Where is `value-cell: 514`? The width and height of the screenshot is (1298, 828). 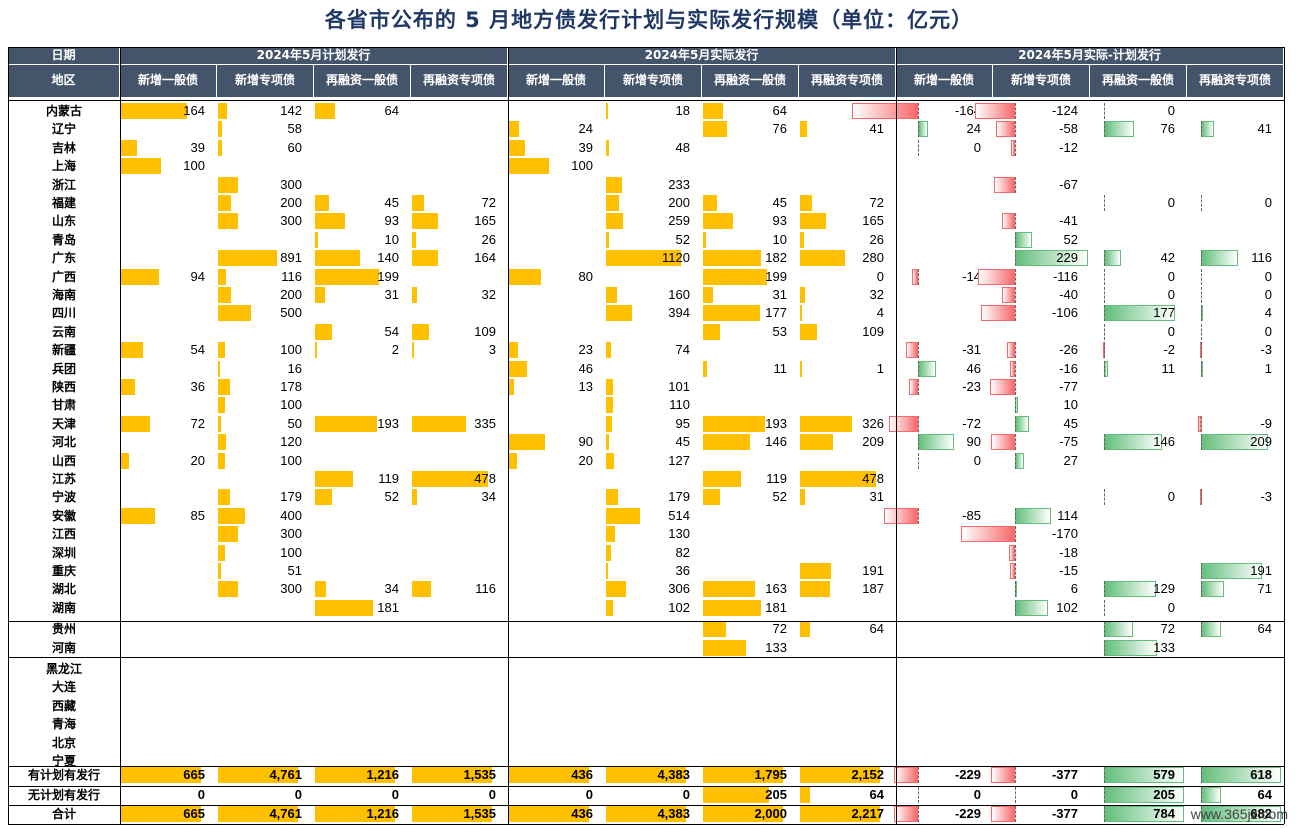
value-cell: 514 is located at coordinates (679, 515).